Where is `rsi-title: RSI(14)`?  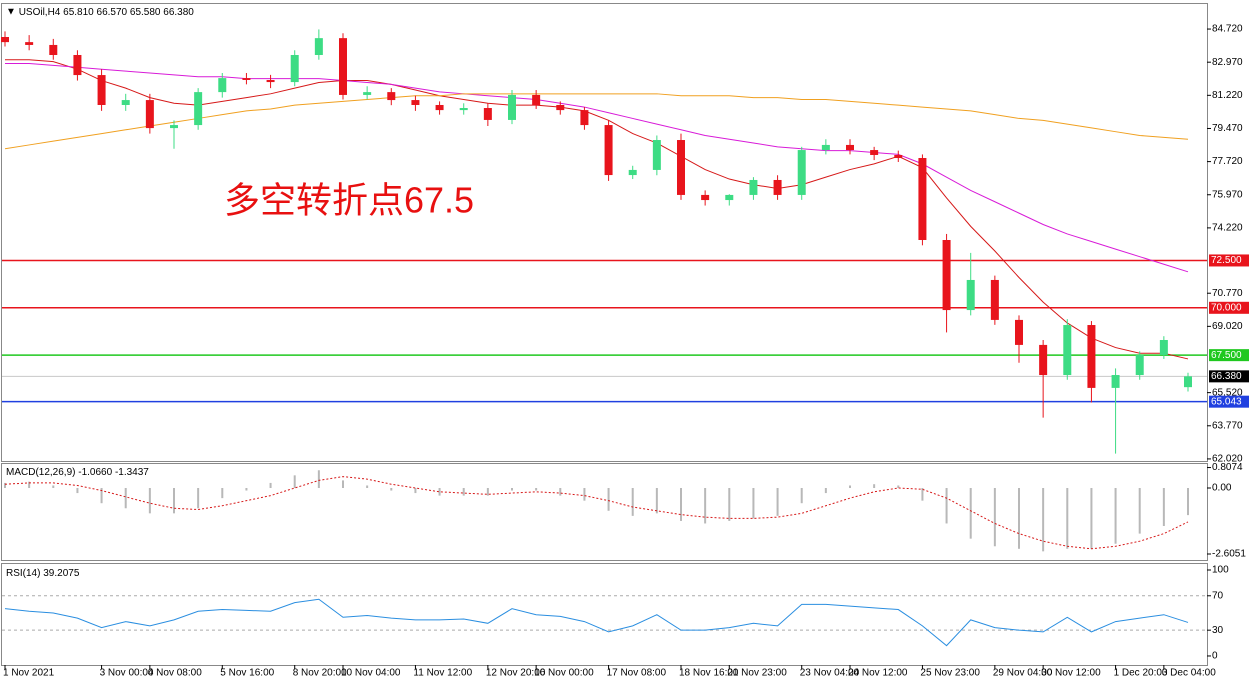
rsi-title: RSI(14) is located at coordinates (23, 573).